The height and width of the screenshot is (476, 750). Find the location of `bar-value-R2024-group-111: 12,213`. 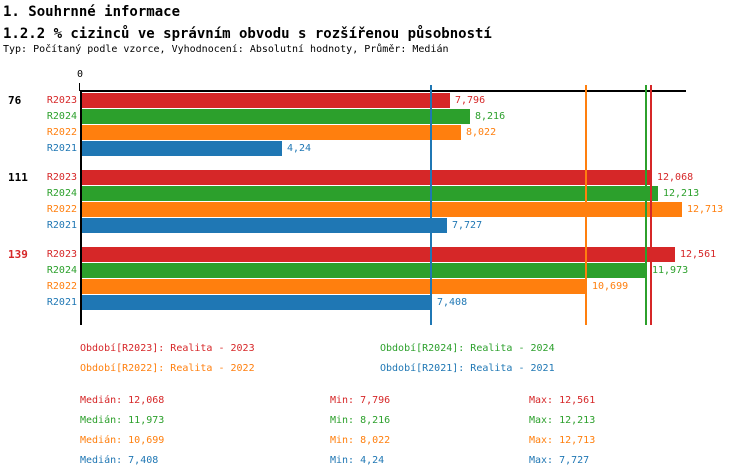

bar-value-R2024-group-111: 12,213 is located at coordinates (681, 193).